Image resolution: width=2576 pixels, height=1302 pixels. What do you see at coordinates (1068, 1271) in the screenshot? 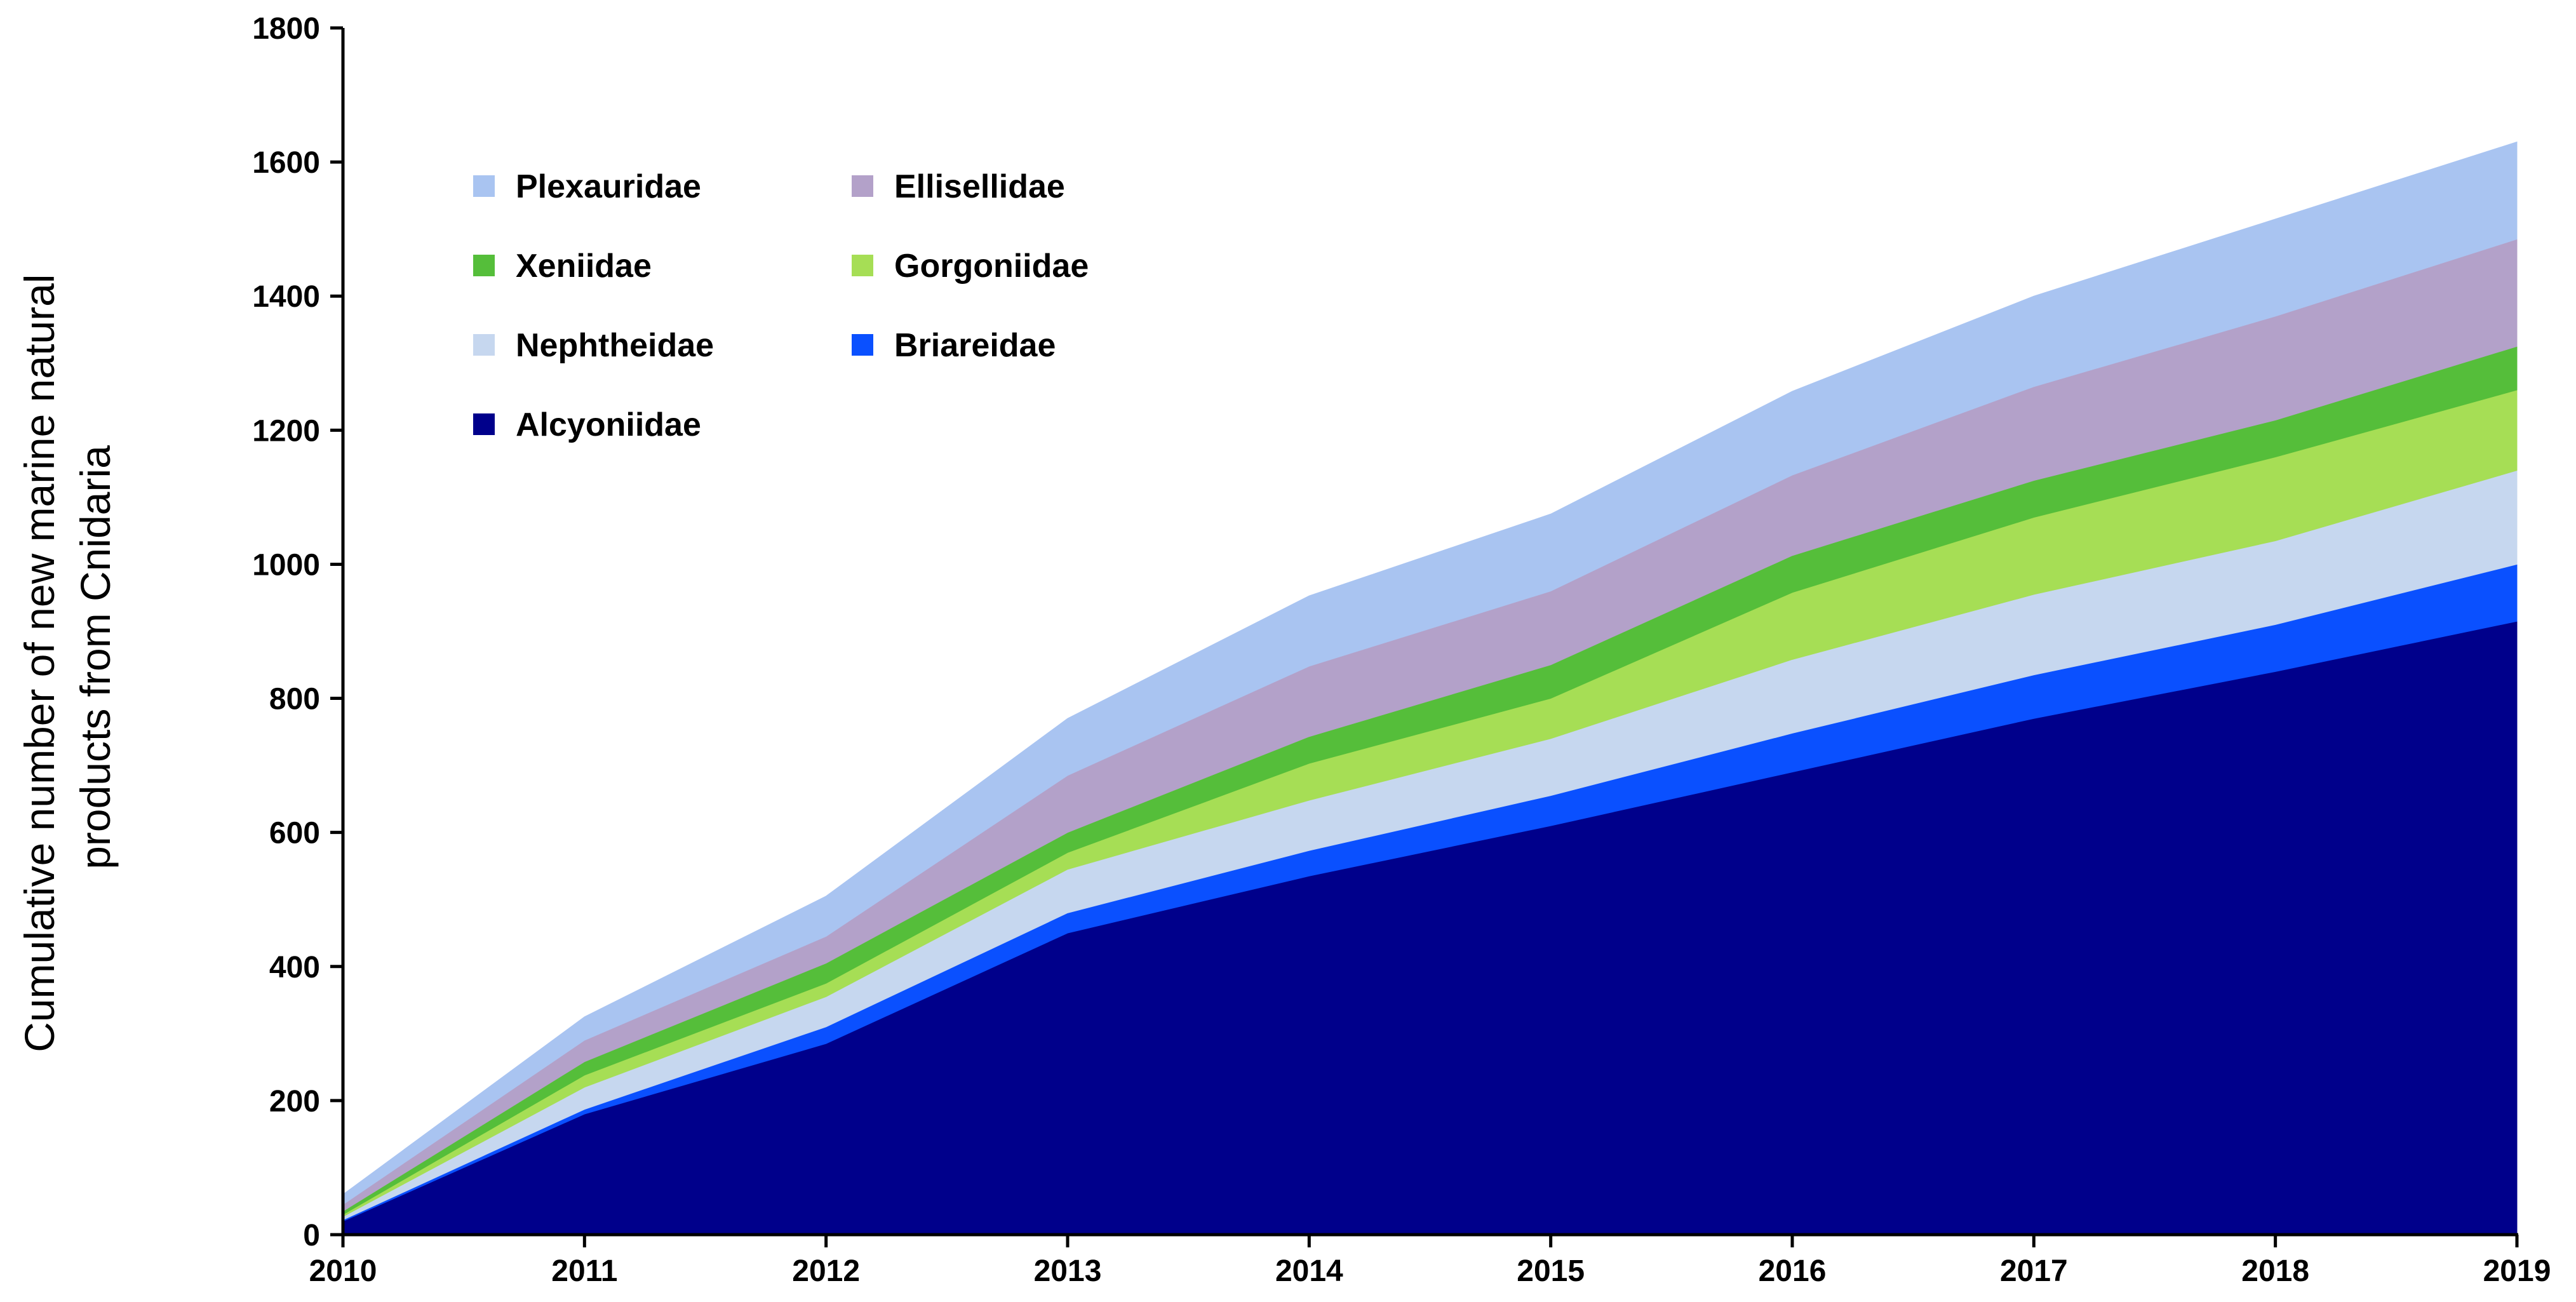
I see `x-tick-label: 2013` at bounding box center [1068, 1271].